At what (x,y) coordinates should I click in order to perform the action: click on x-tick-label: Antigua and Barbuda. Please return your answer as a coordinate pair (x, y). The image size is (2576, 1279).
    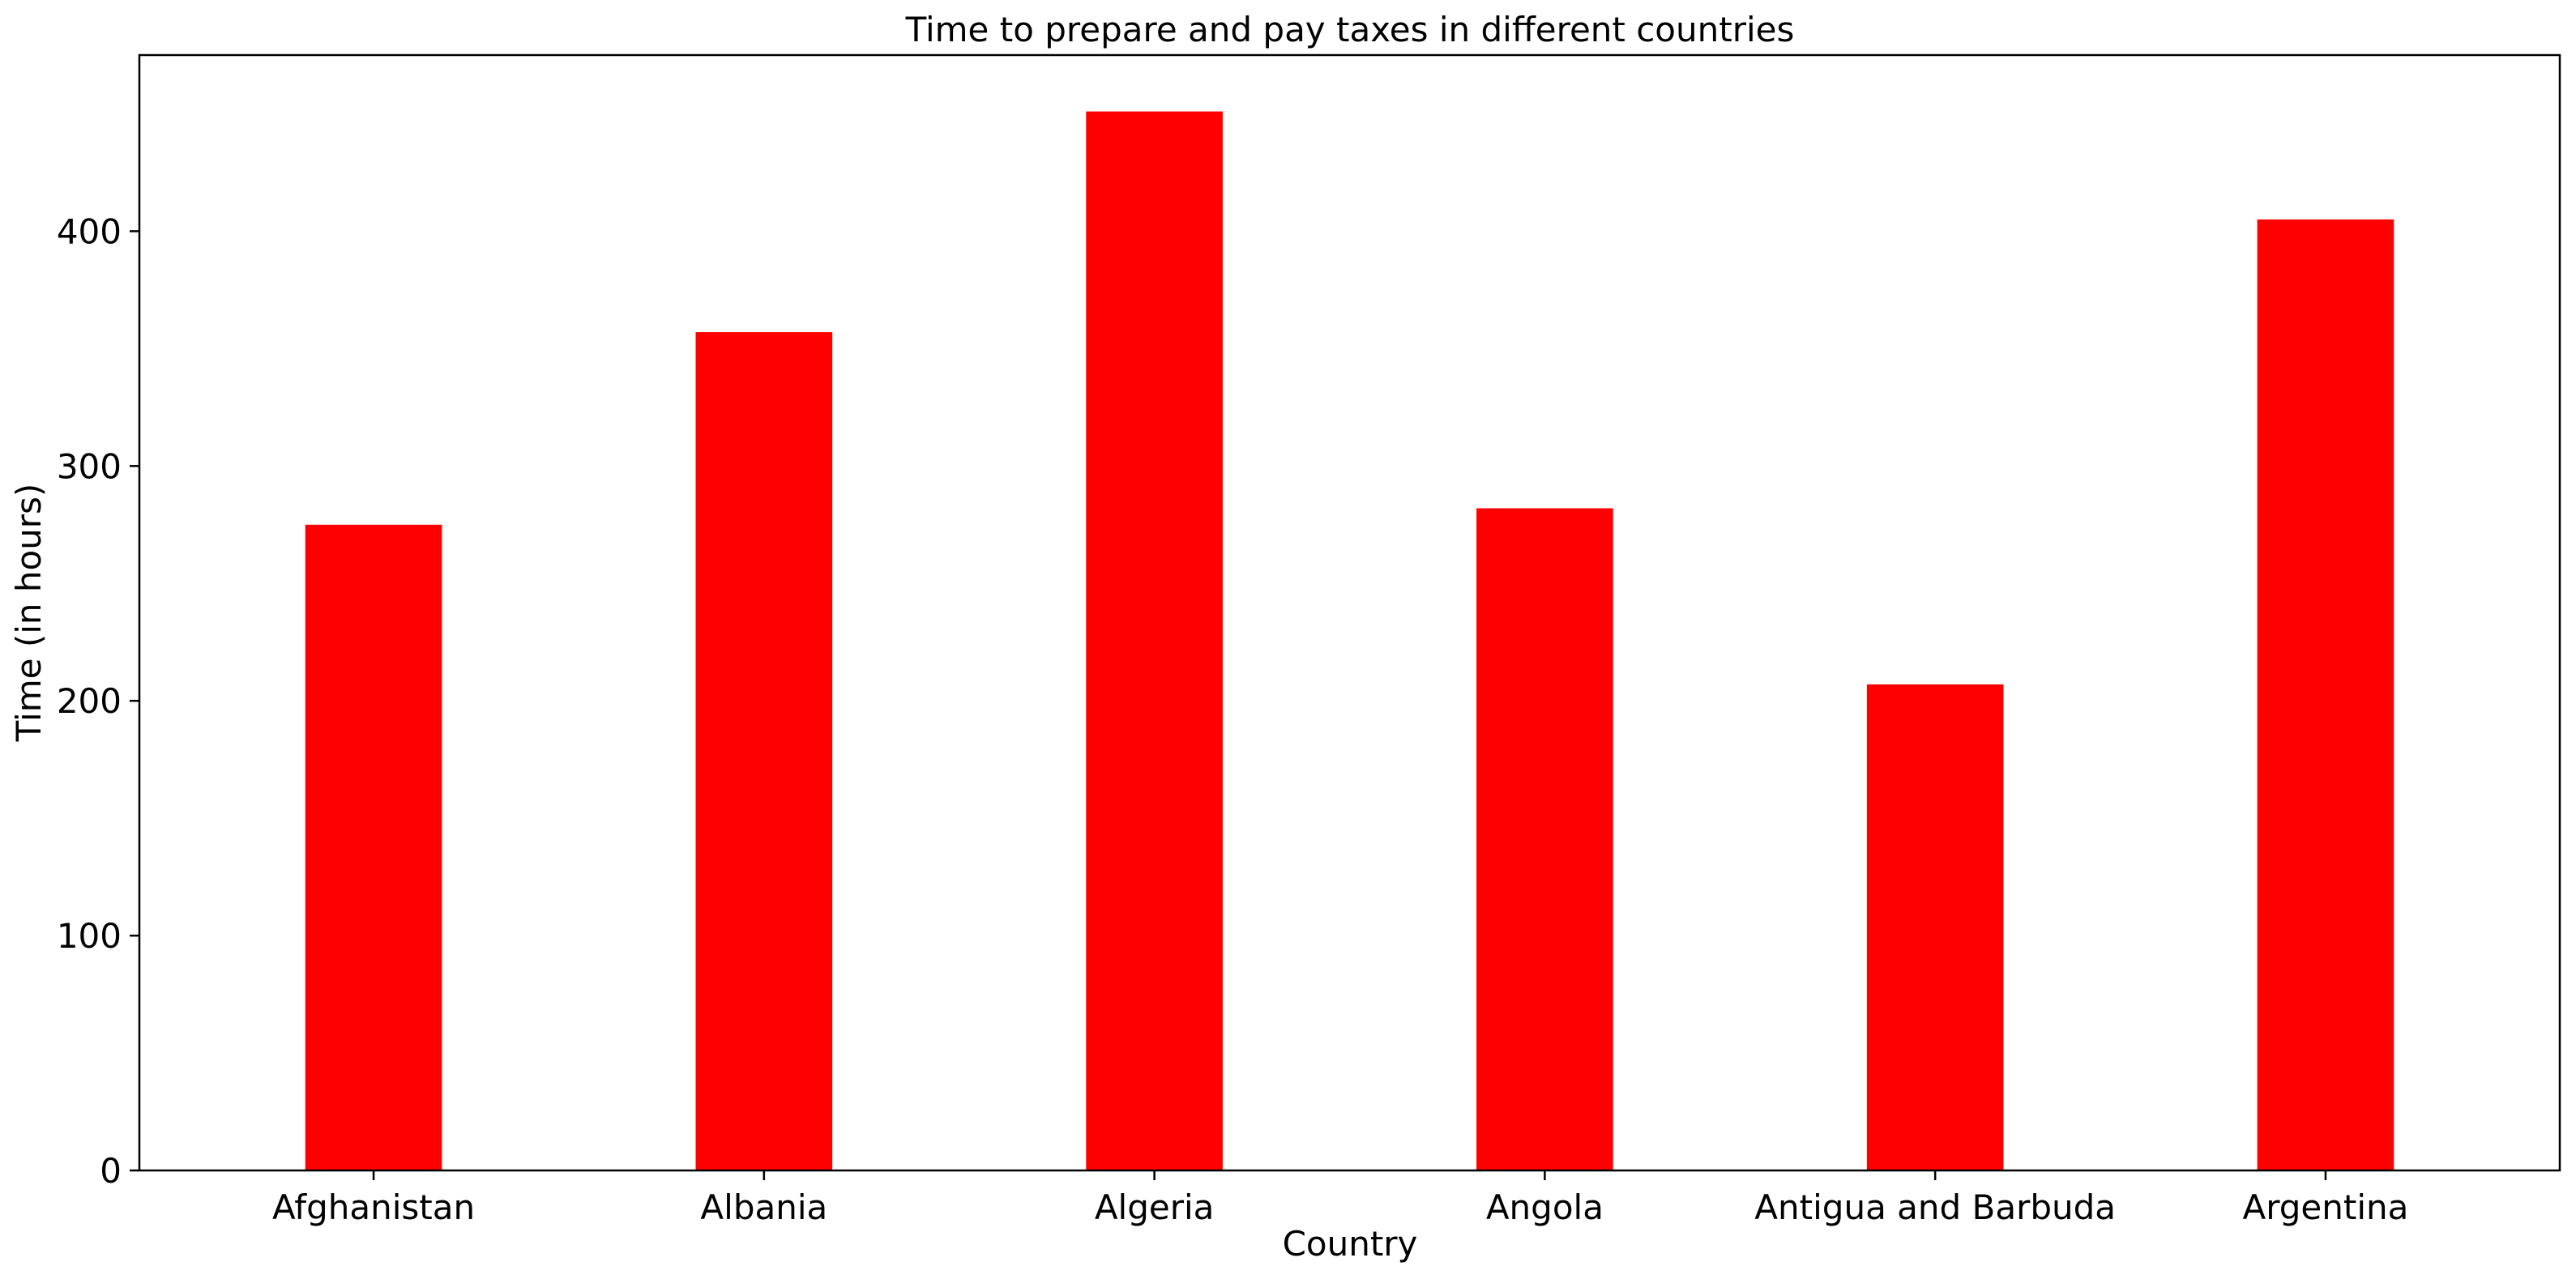
    Looking at the image, I should click on (1935, 1207).